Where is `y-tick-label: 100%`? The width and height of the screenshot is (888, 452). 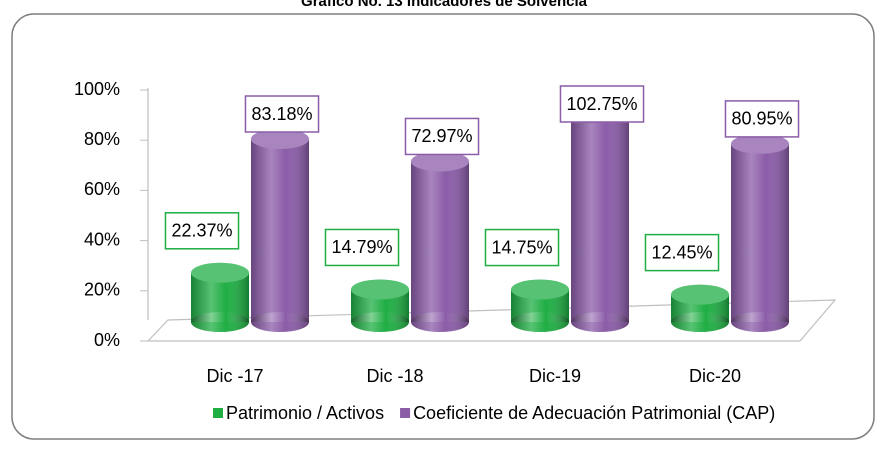 y-tick-label: 100% is located at coordinates (97, 89).